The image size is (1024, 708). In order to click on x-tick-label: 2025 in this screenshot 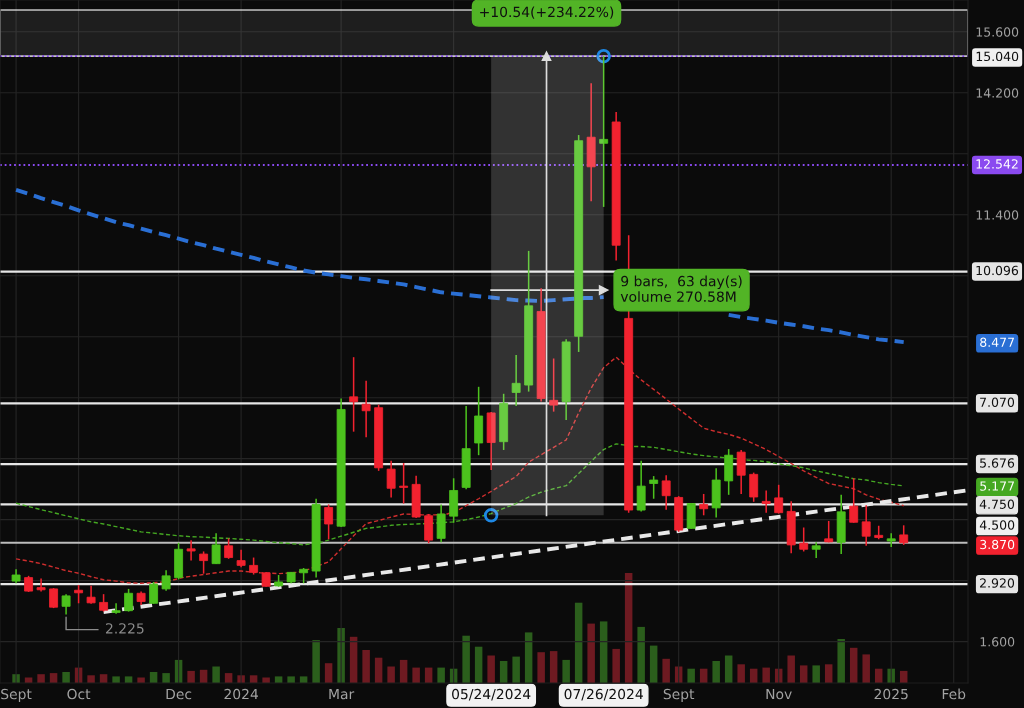, I will do `click(891, 694)`.